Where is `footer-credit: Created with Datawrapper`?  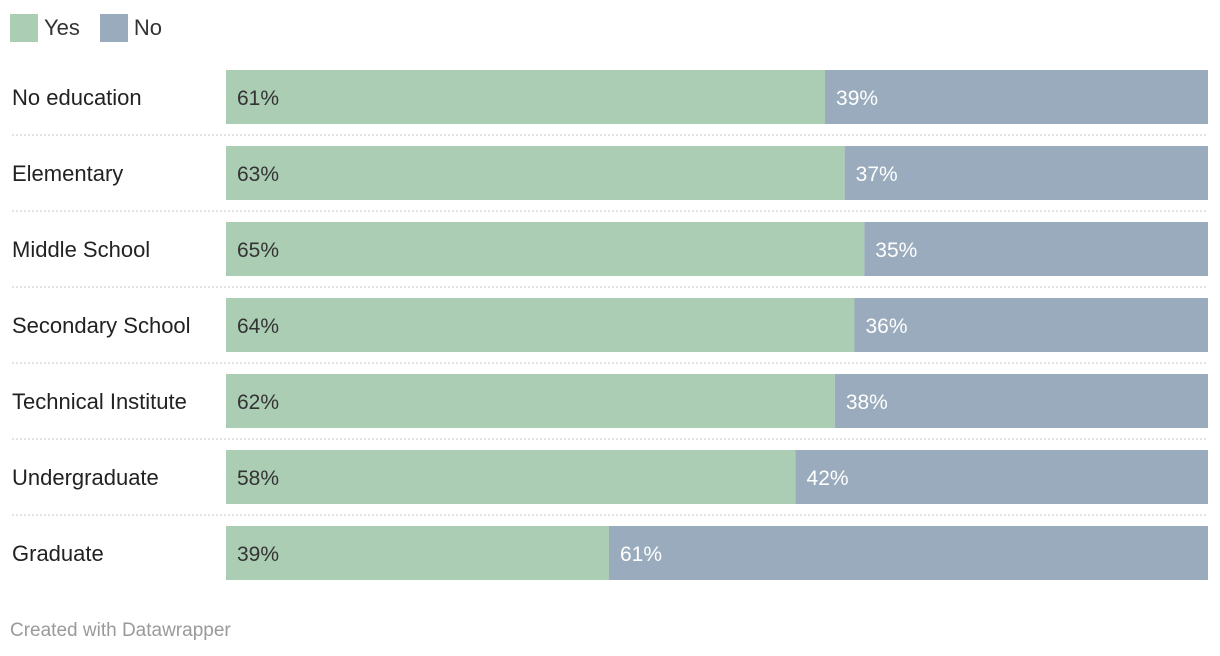
footer-credit: Created with Datawrapper is located at coordinates (120, 630).